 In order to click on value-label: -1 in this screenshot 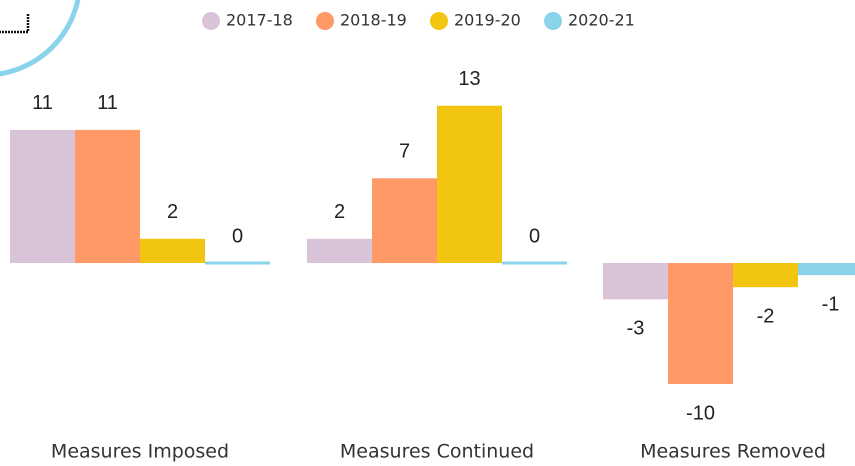, I will do `click(831, 304)`.